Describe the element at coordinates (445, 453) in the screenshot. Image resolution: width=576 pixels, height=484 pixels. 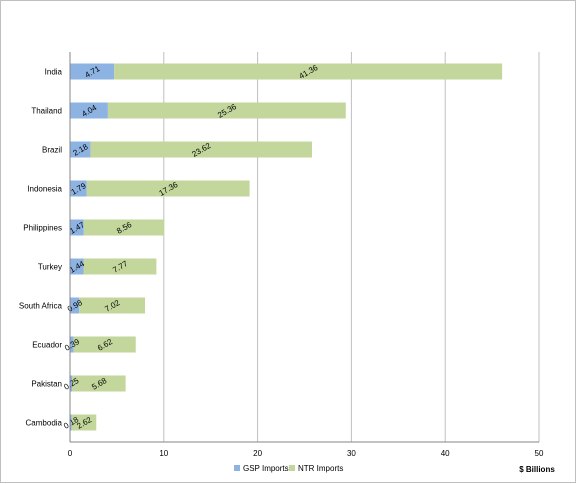
I see `x-tick-label: 40` at that location.